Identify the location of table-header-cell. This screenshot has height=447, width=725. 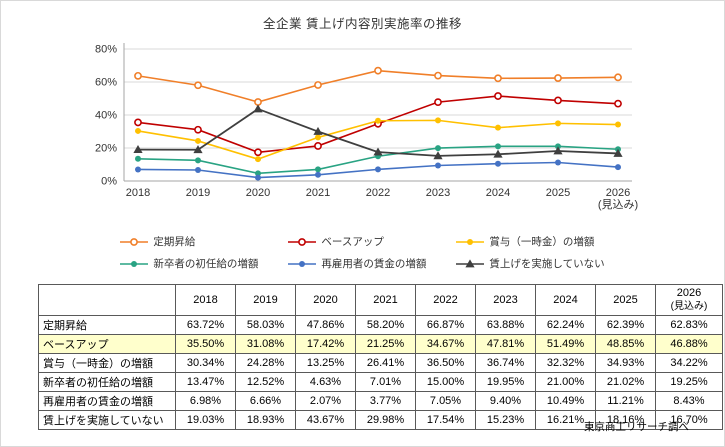
(107, 300).